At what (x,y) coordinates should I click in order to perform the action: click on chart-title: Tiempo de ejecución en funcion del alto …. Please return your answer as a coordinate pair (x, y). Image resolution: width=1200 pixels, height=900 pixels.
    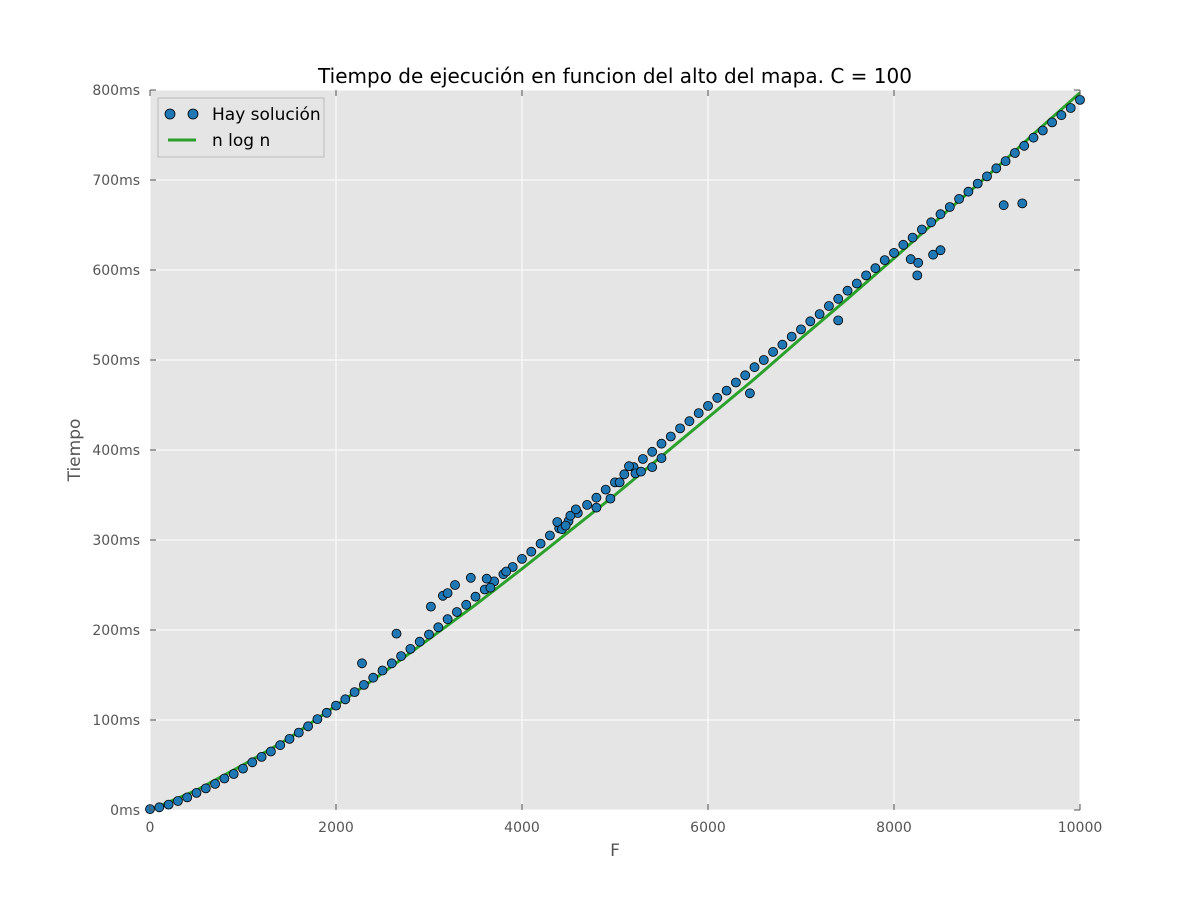
    Looking at the image, I should click on (614, 76).